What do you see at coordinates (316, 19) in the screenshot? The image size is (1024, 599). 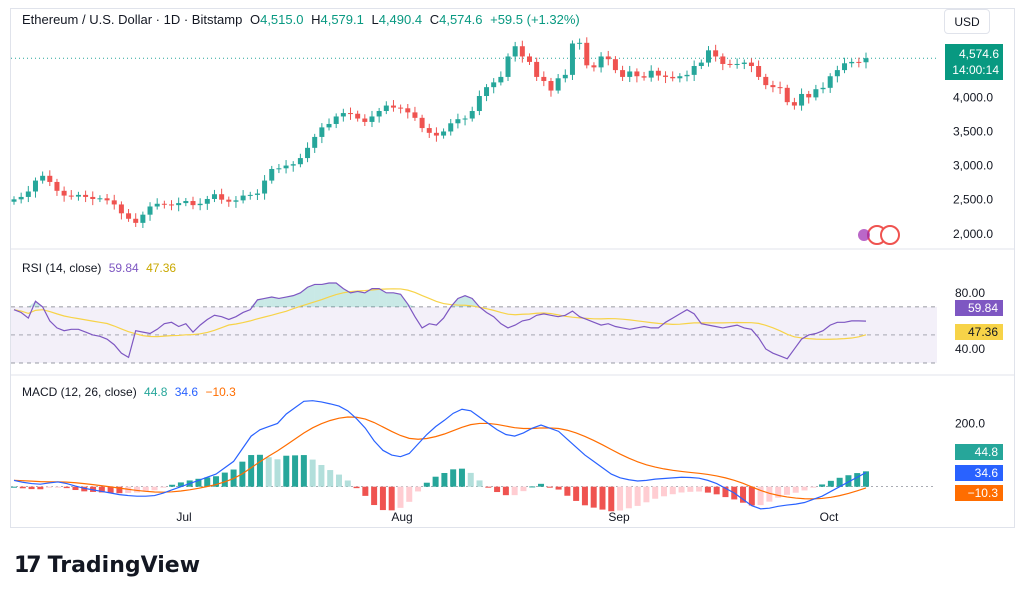 I see `high-label: H` at bounding box center [316, 19].